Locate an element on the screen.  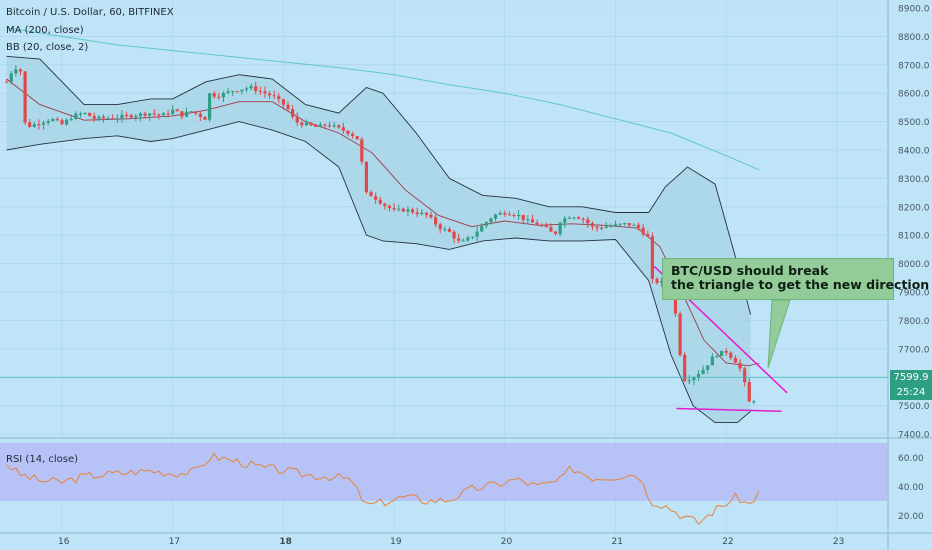
bar-countdown-timer: 25:24 is located at coordinates (911, 392).